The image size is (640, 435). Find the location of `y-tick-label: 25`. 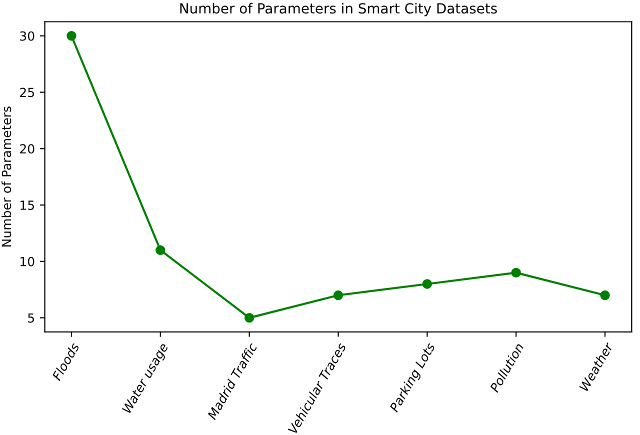

y-tick-label: 25 is located at coordinates (27, 93).